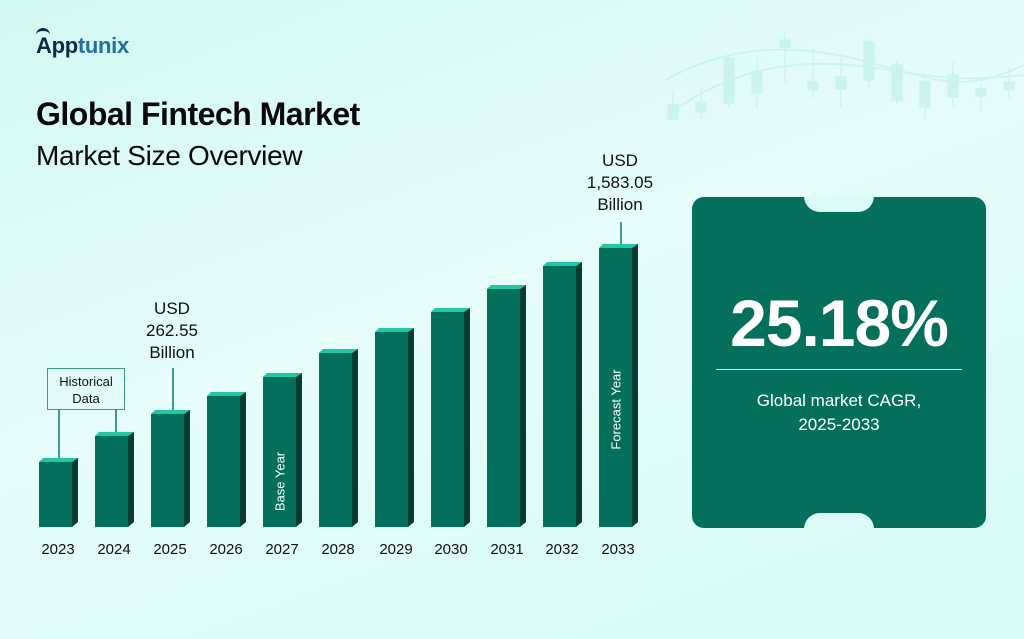  Describe the element at coordinates (620, 160) in the screenshot. I see `callout-2033-line1: USD` at that location.